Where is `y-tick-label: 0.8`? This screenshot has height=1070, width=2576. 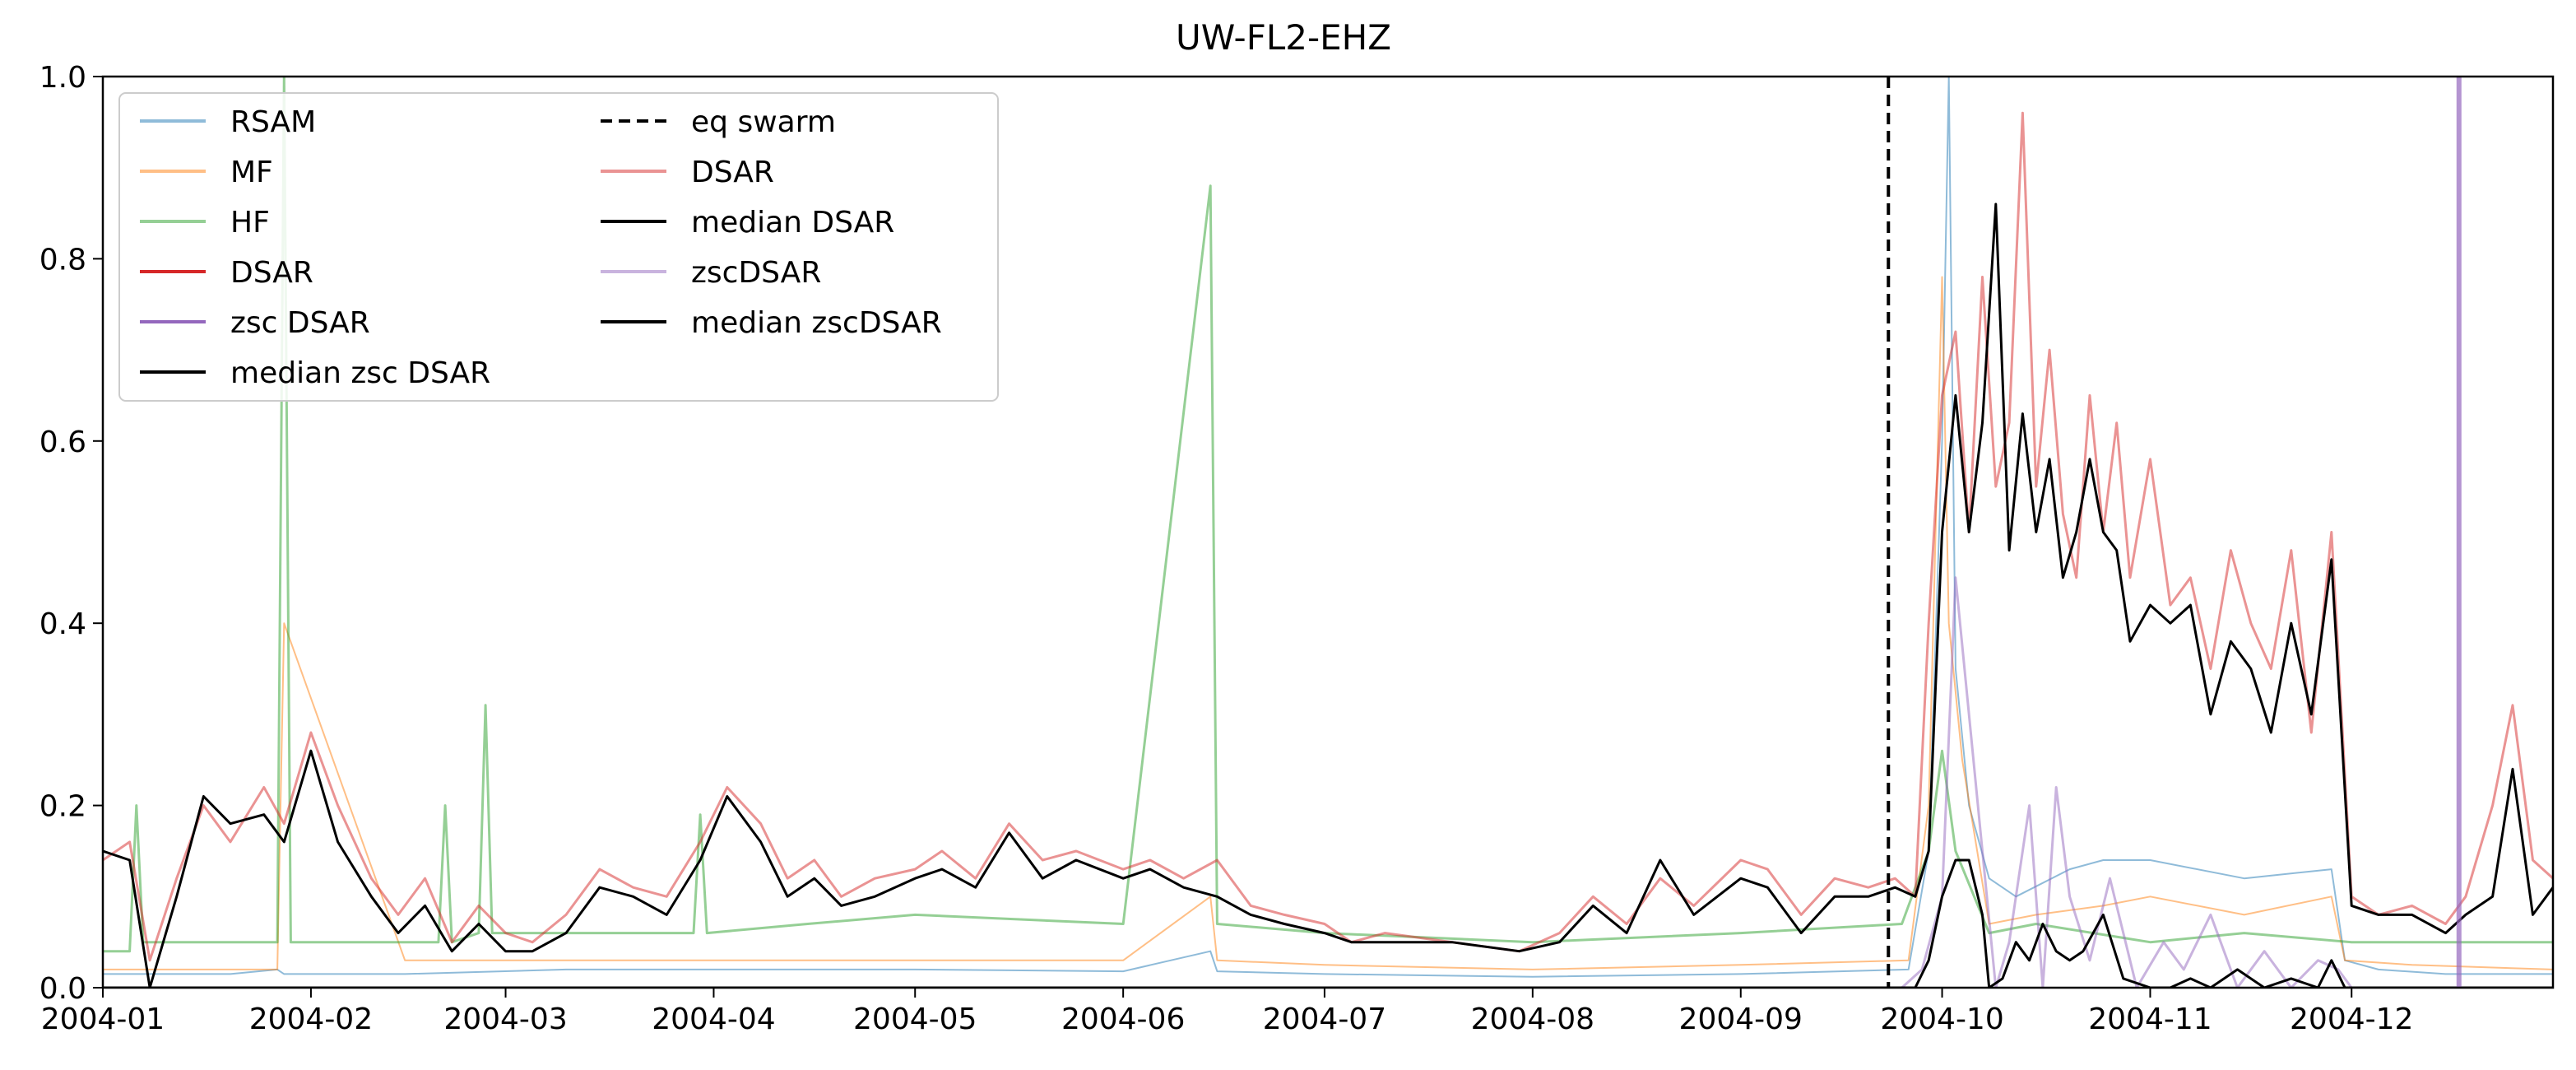 y-tick-label: 0.8 is located at coordinates (63, 260).